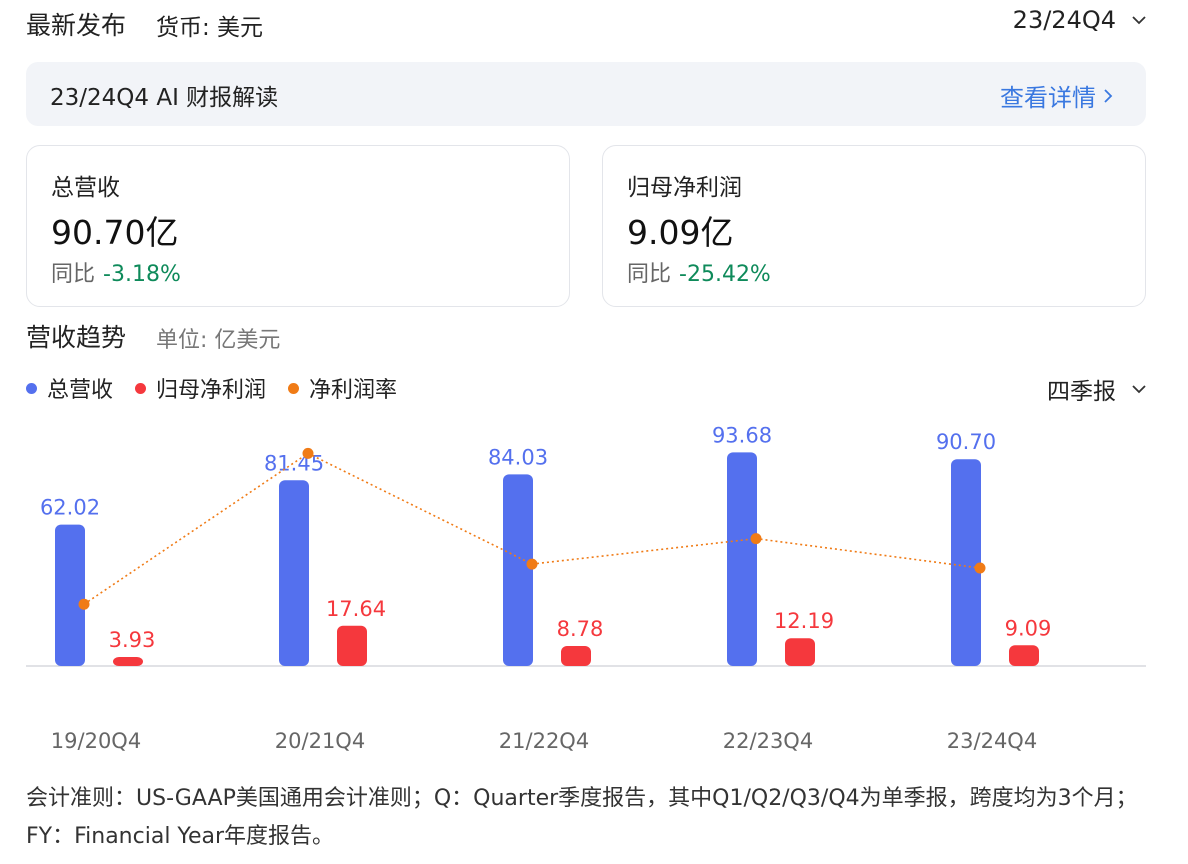  I want to click on margin-line, so click(532, 528).